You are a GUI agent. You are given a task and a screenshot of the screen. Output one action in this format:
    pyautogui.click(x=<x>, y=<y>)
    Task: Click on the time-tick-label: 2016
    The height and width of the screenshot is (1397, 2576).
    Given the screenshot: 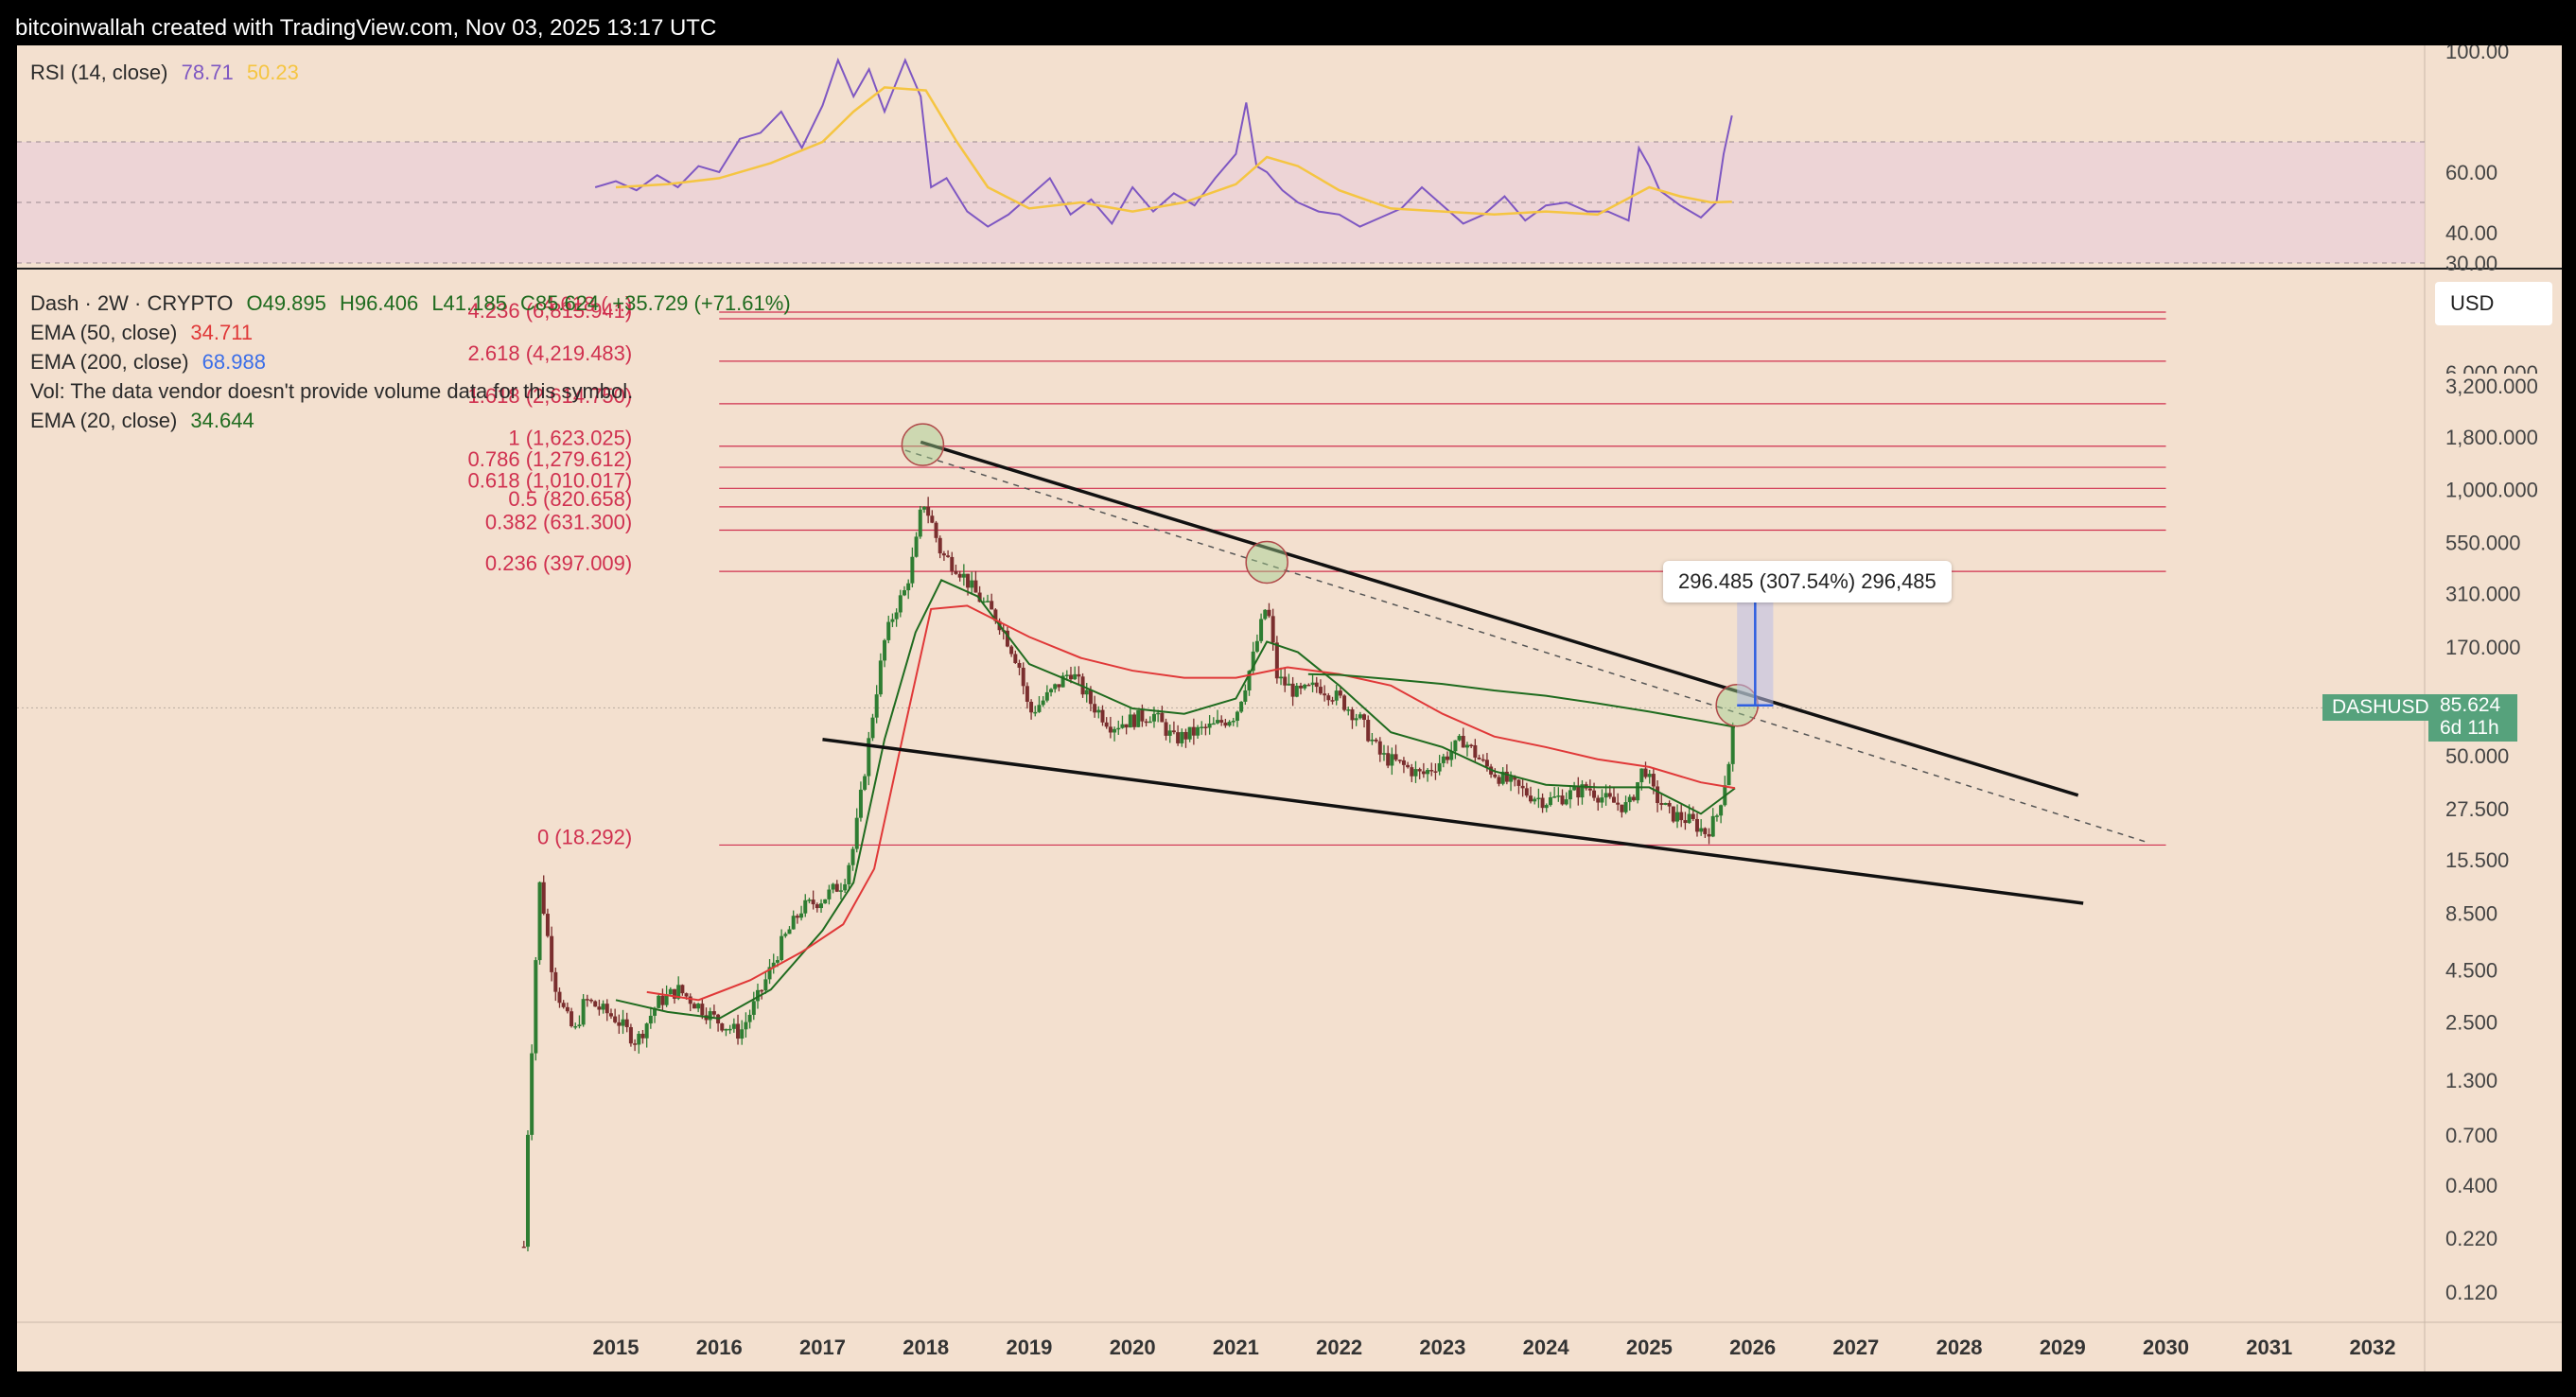 What is the action you would take?
    pyautogui.click(x=719, y=1347)
    